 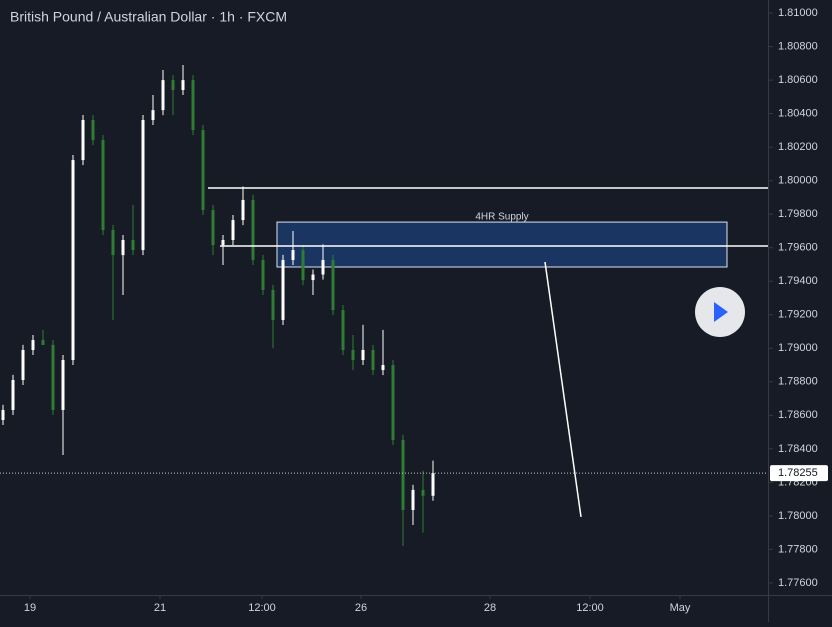 What do you see at coordinates (361, 608) in the screenshot?
I see `x-tick-label: 26` at bounding box center [361, 608].